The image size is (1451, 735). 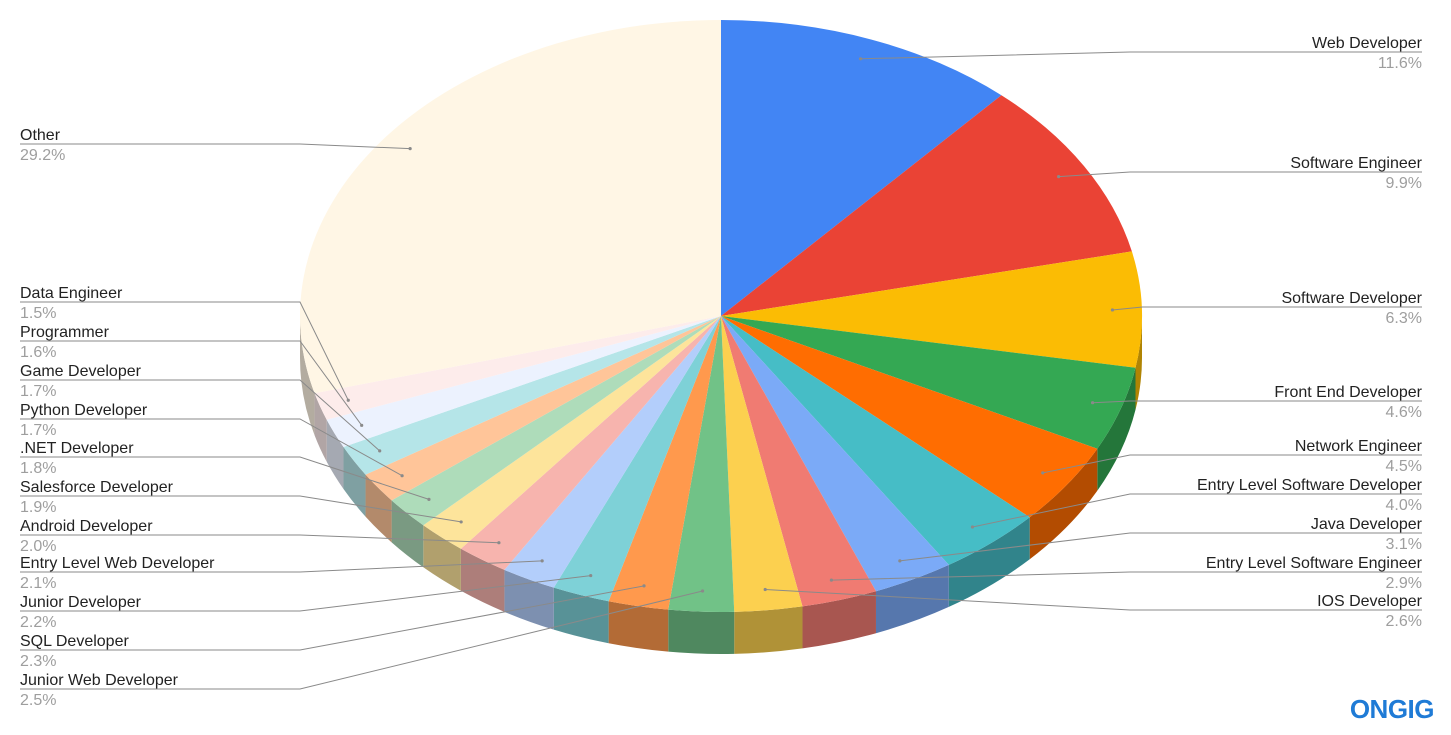 I want to click on slice-value-20: 29.2%, so click(x=42, y=155).